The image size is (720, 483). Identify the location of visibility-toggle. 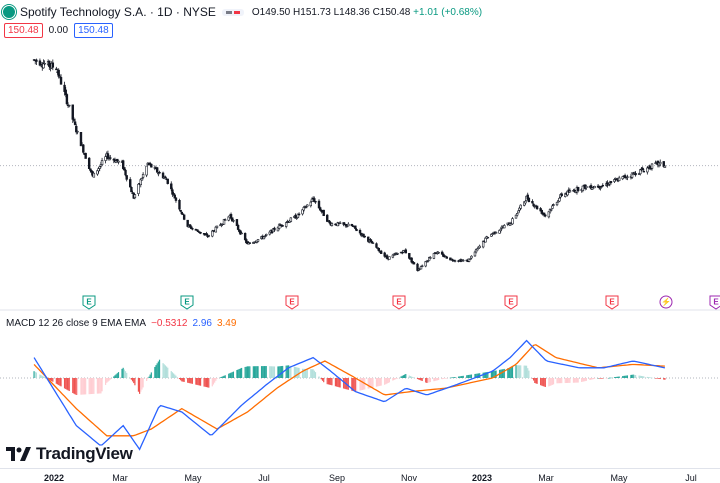
(232, 12).